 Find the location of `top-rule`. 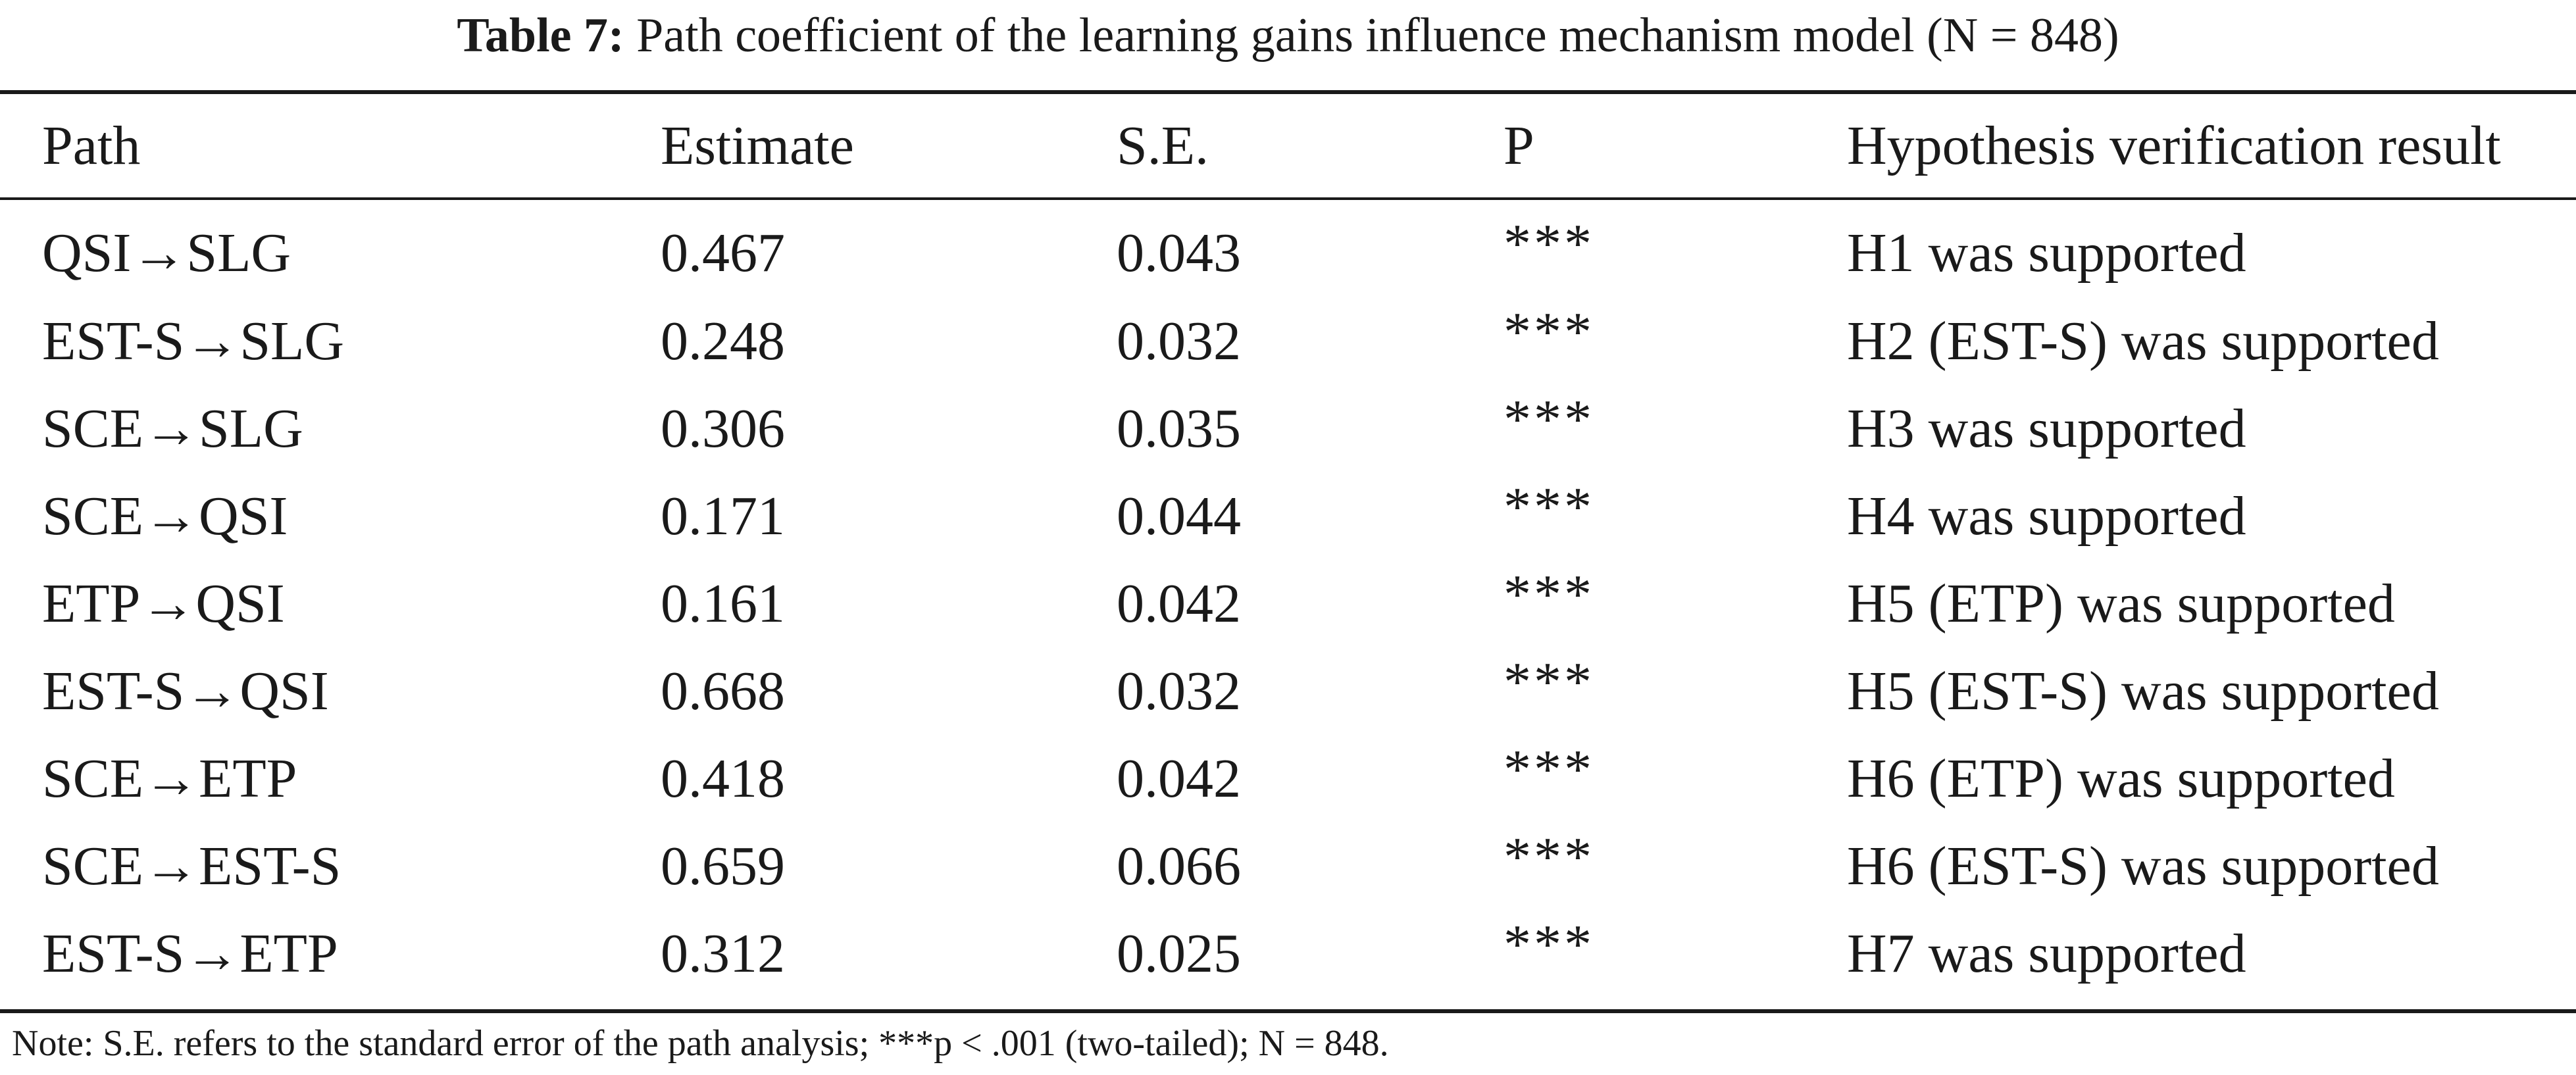

top-rule is located at coordinates (1288, 92).